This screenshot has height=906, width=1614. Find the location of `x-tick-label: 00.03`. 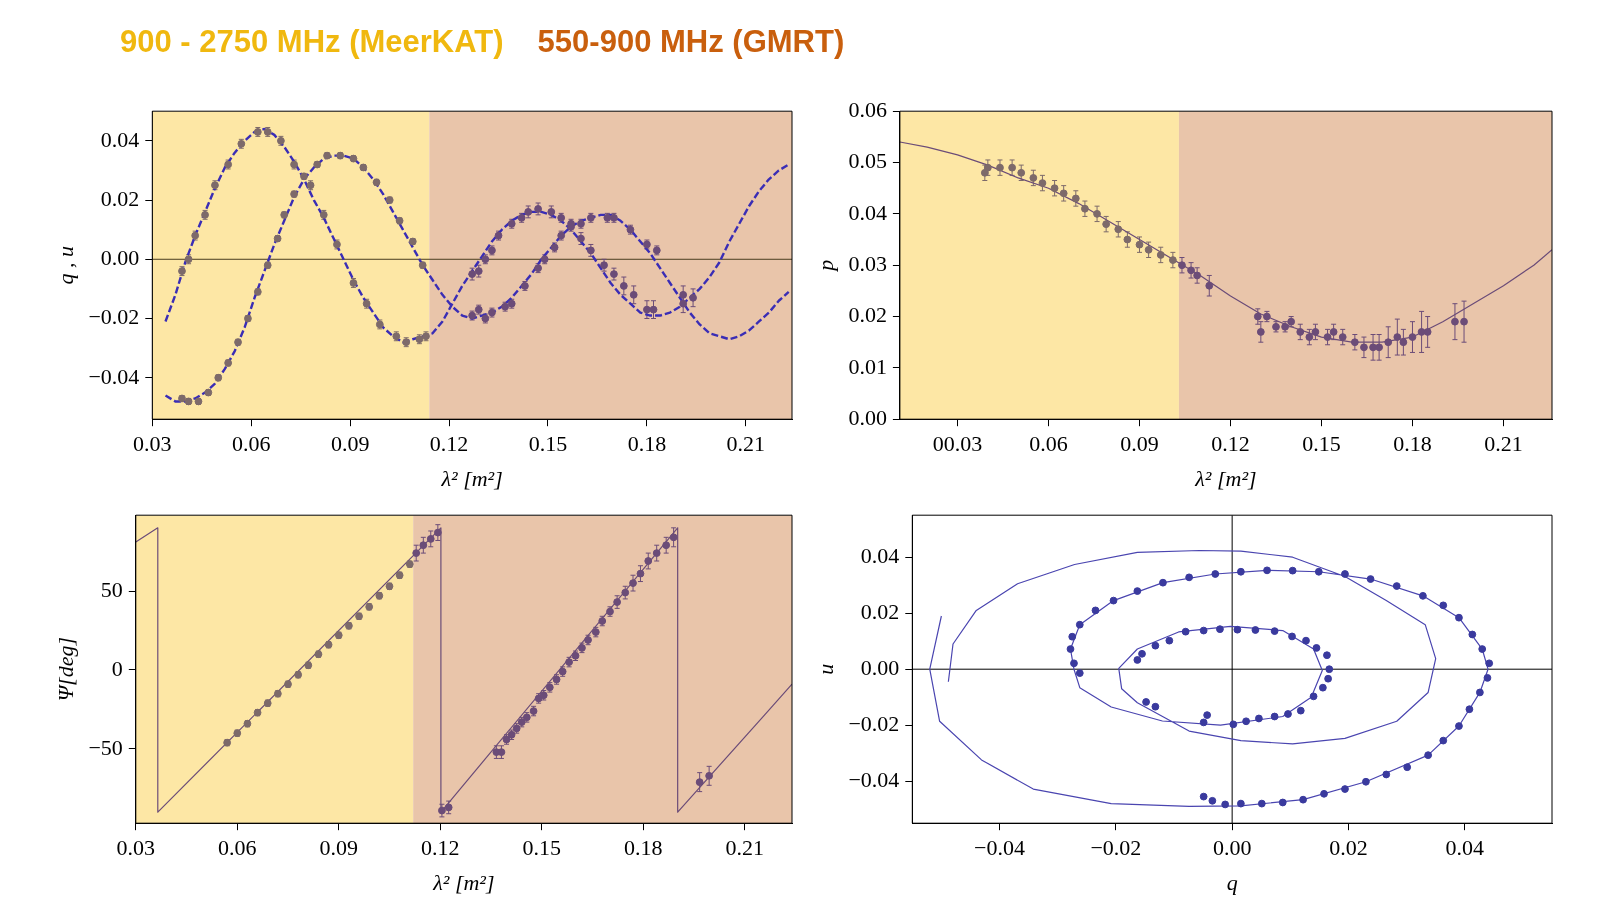

x-tick-label: 00.03 is located at coordinates (957, 444).